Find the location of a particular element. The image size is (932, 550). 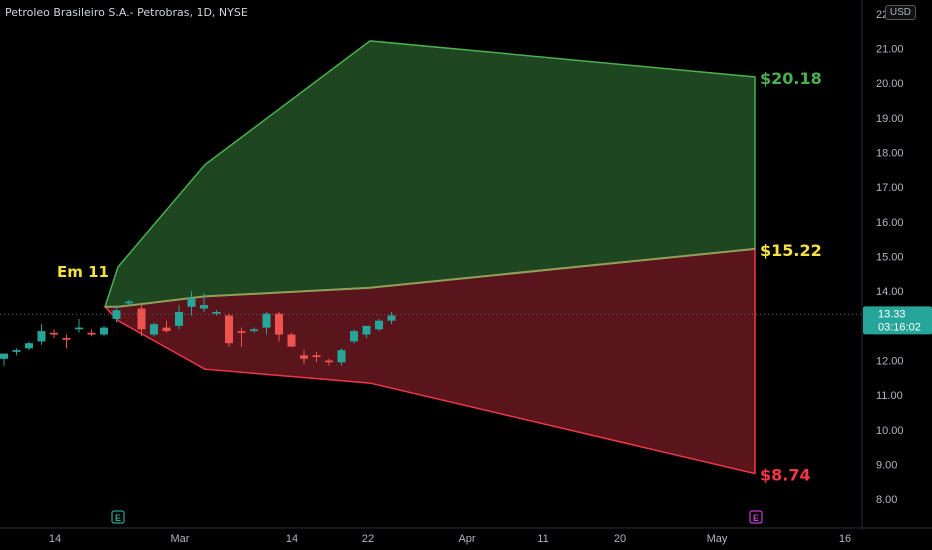

price-tick-label: 11.00 is located at coordinates (889, 396).